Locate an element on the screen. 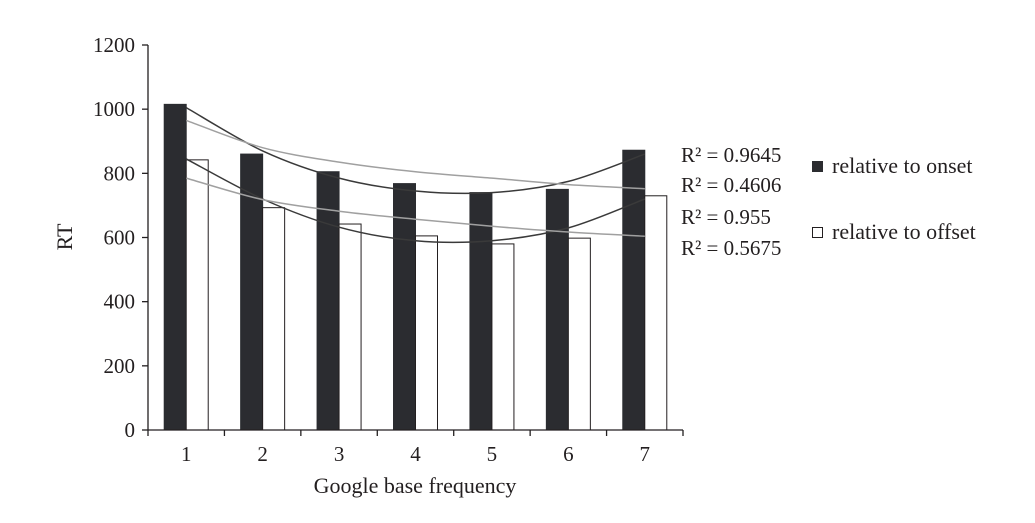 The image size is (1035, 523). legend-swatch-offset is located at coordinates (817, 232).